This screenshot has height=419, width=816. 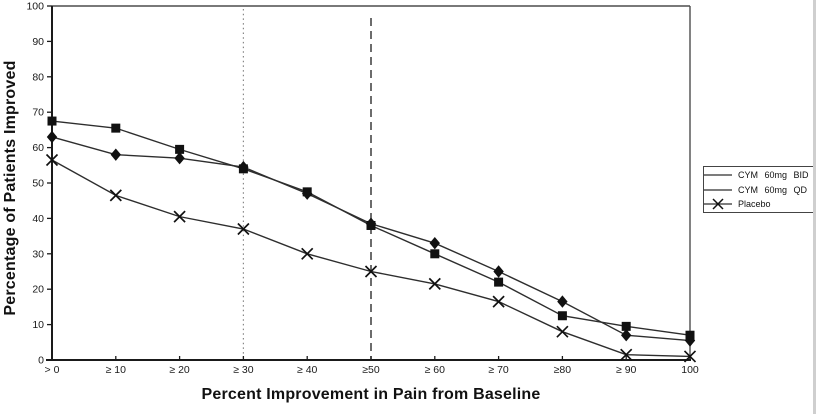 I want to click on legend-label: Placebo, so click(x=754, y=204).